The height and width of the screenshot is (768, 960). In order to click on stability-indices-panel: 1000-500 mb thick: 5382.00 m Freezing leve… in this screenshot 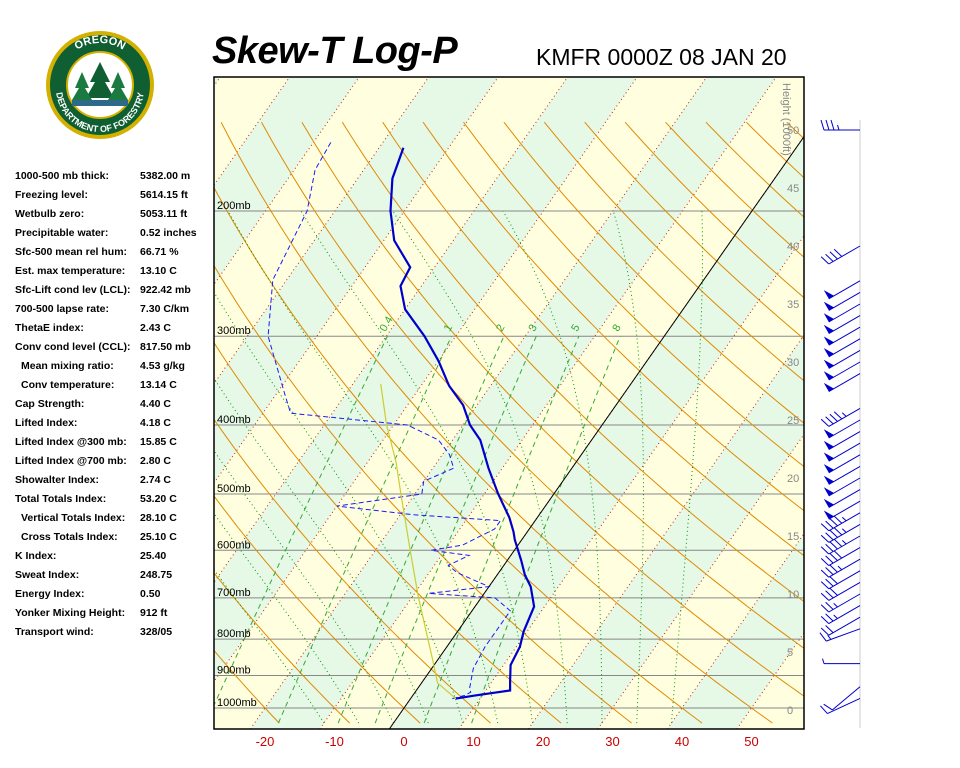, I will do `click(115, 407)`.